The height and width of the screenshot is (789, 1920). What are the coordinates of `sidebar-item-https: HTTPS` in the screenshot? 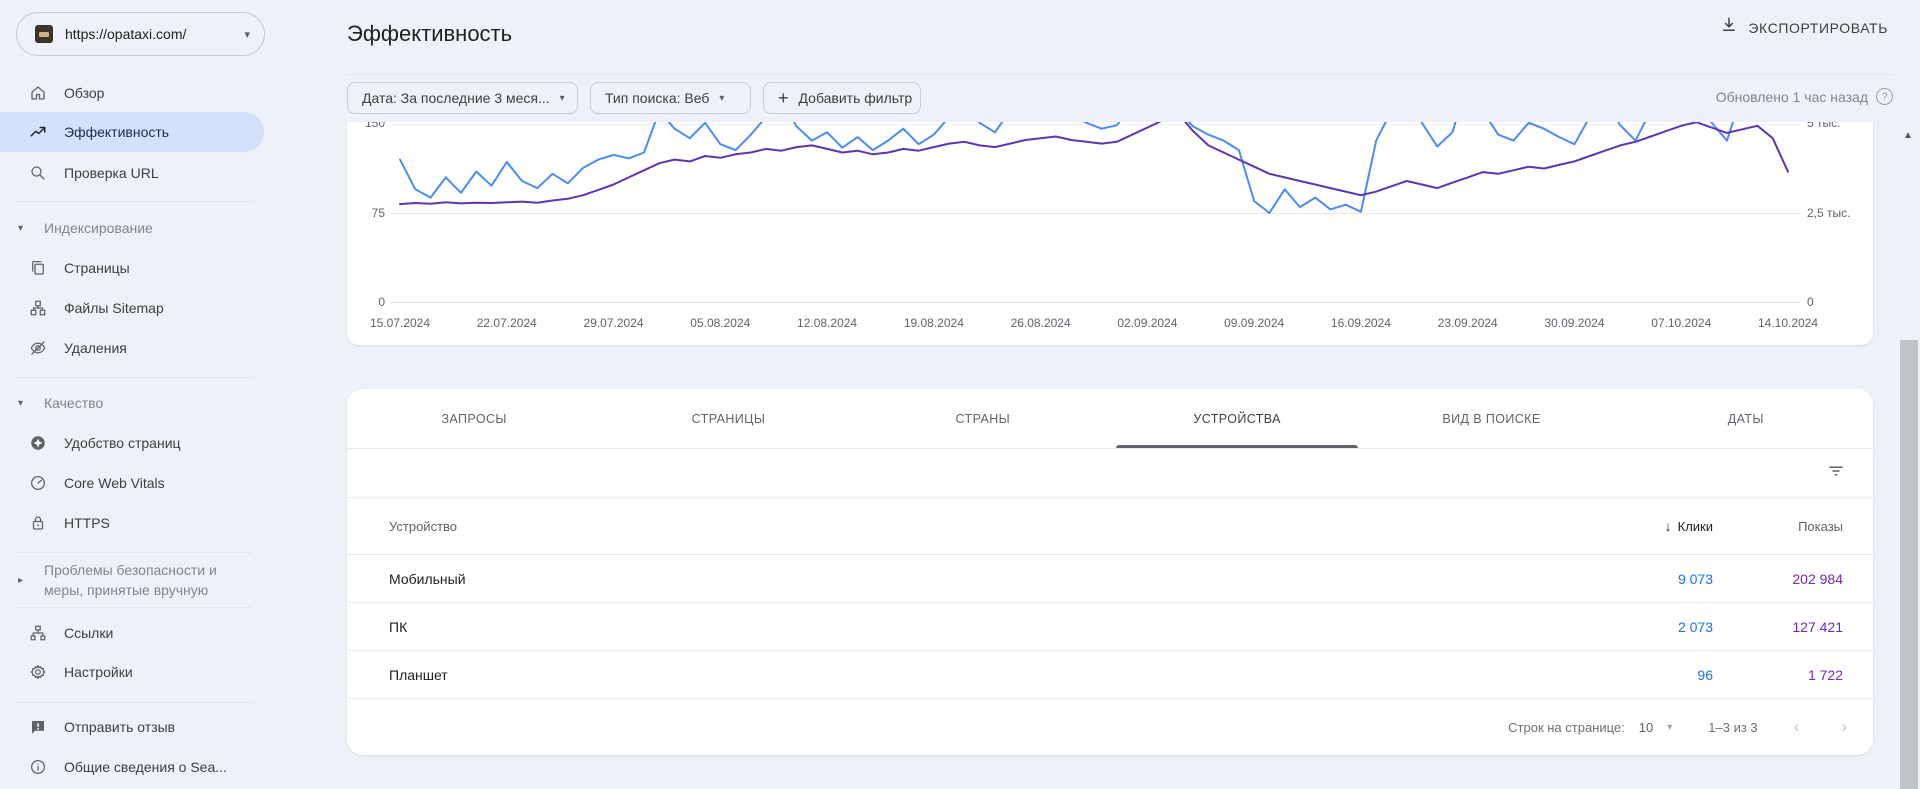 It's located at (132, 523).